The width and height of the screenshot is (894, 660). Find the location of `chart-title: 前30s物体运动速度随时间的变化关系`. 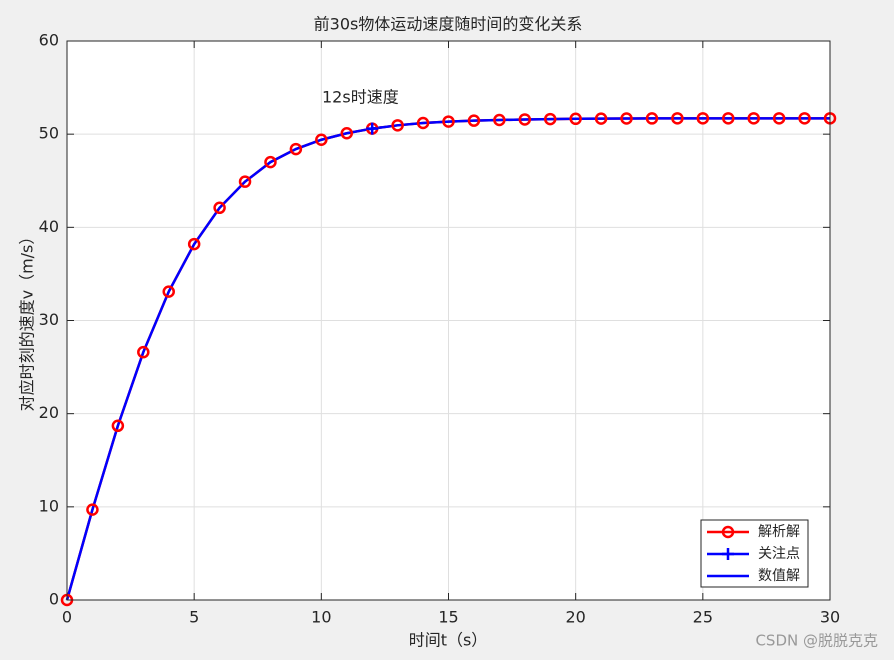

chart-title: 前30s物体运动速度随时间的变化关系 is located at coordinates (448, 24).